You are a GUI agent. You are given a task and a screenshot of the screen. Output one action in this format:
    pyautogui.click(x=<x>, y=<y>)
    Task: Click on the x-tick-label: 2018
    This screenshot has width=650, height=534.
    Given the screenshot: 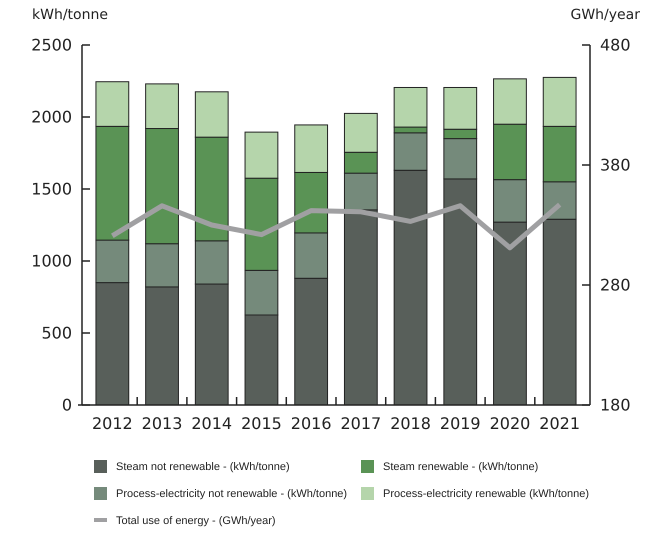 What is the action you would take?
    pyautogui.click(x=410, y=423)
    